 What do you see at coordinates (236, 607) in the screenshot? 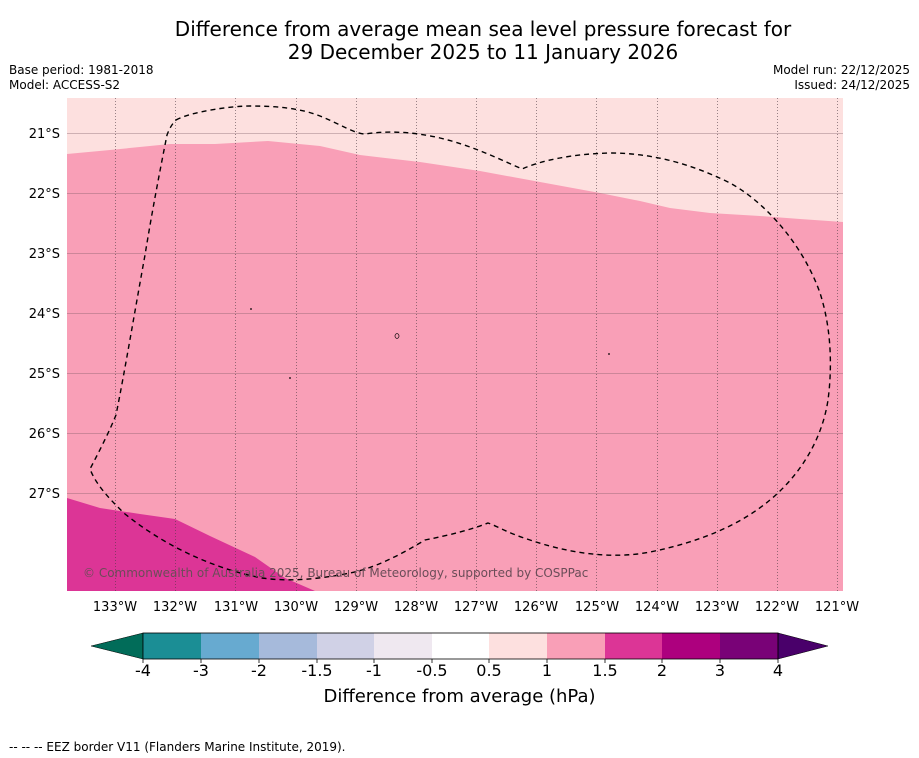
I see `lon-label: 131°W` at bounding box center [236, 607].